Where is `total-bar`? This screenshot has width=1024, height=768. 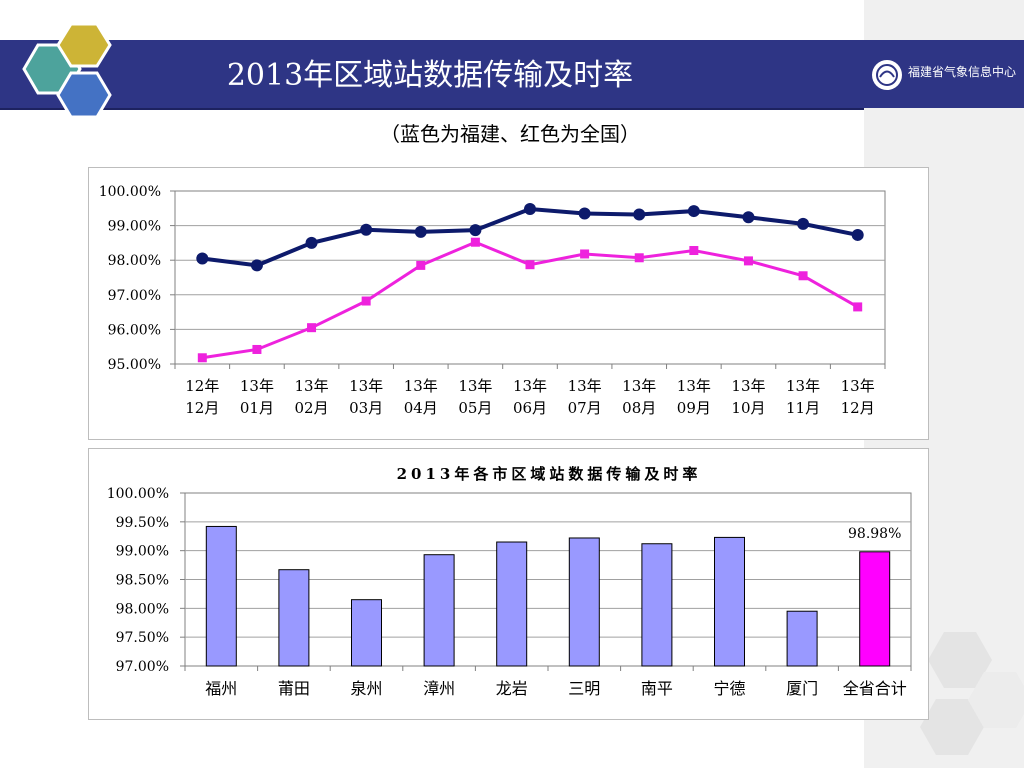 total-bar is located at coordinates (875, 609).